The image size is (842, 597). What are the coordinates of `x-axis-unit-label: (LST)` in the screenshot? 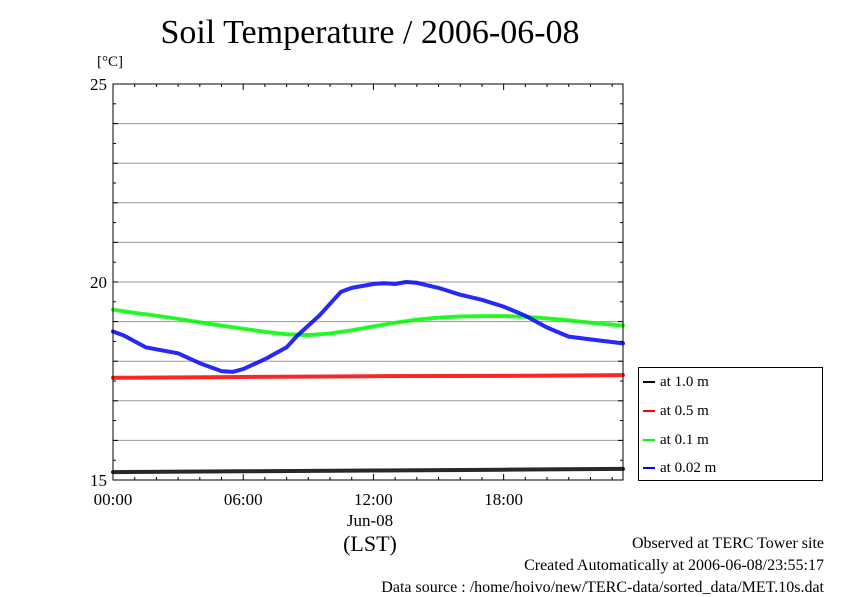 It's located at (370, 543).